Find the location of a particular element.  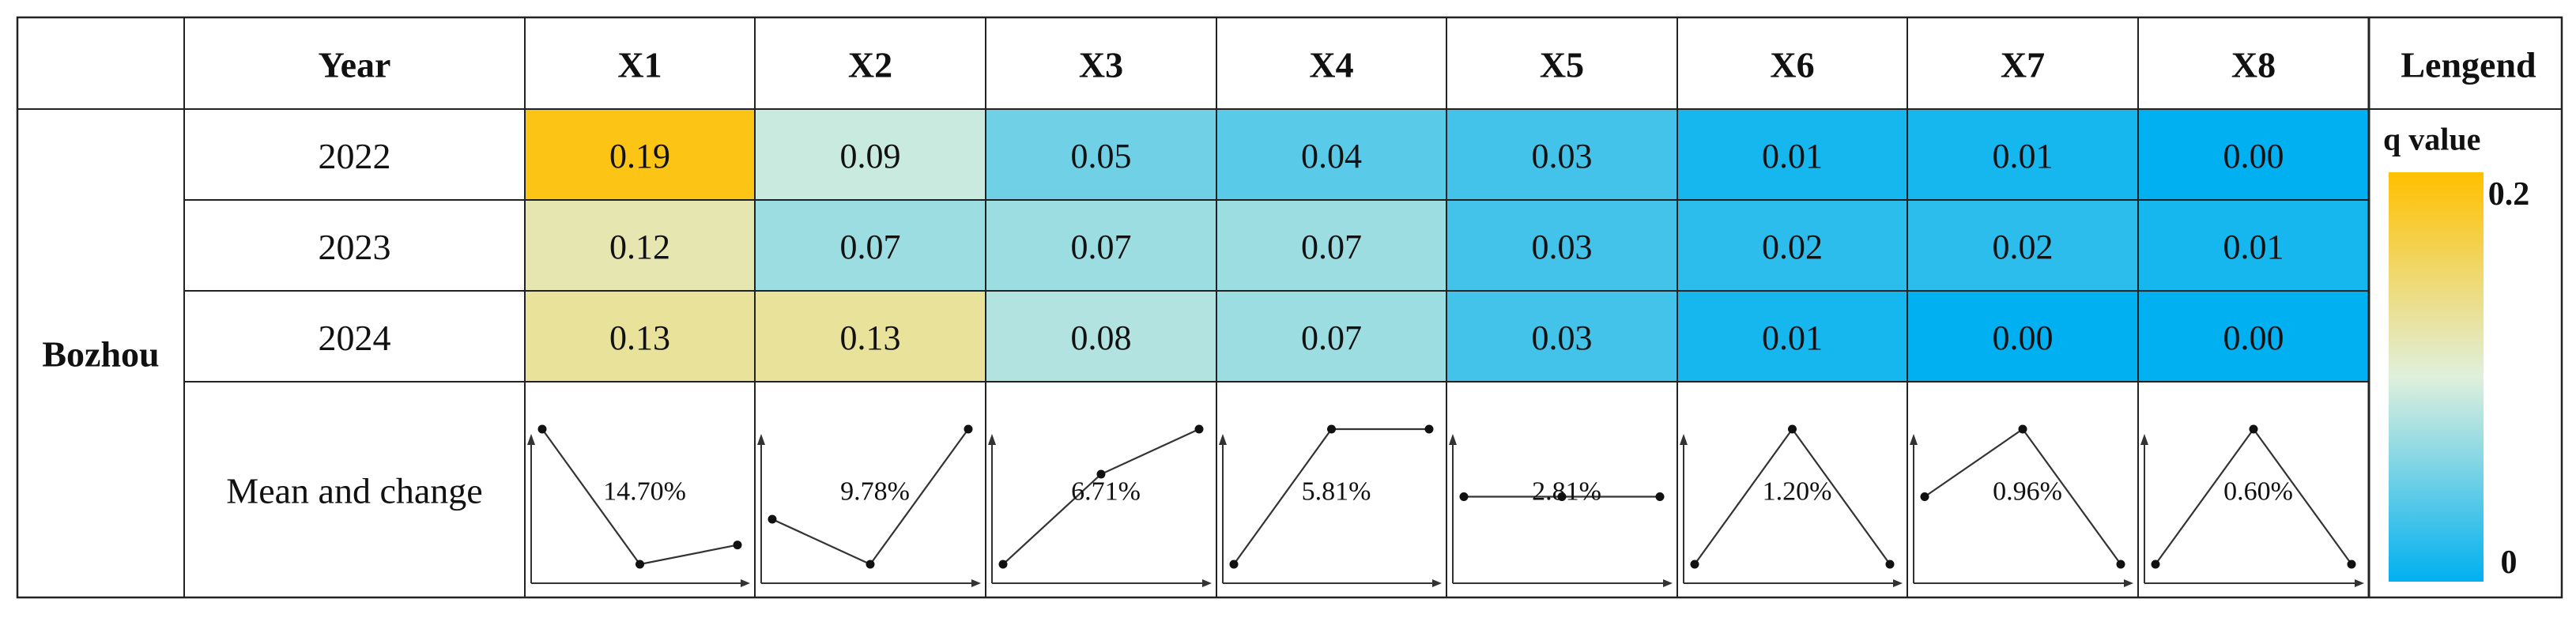

cell-value-label: 0.12 is located at coordinates (639, 247).